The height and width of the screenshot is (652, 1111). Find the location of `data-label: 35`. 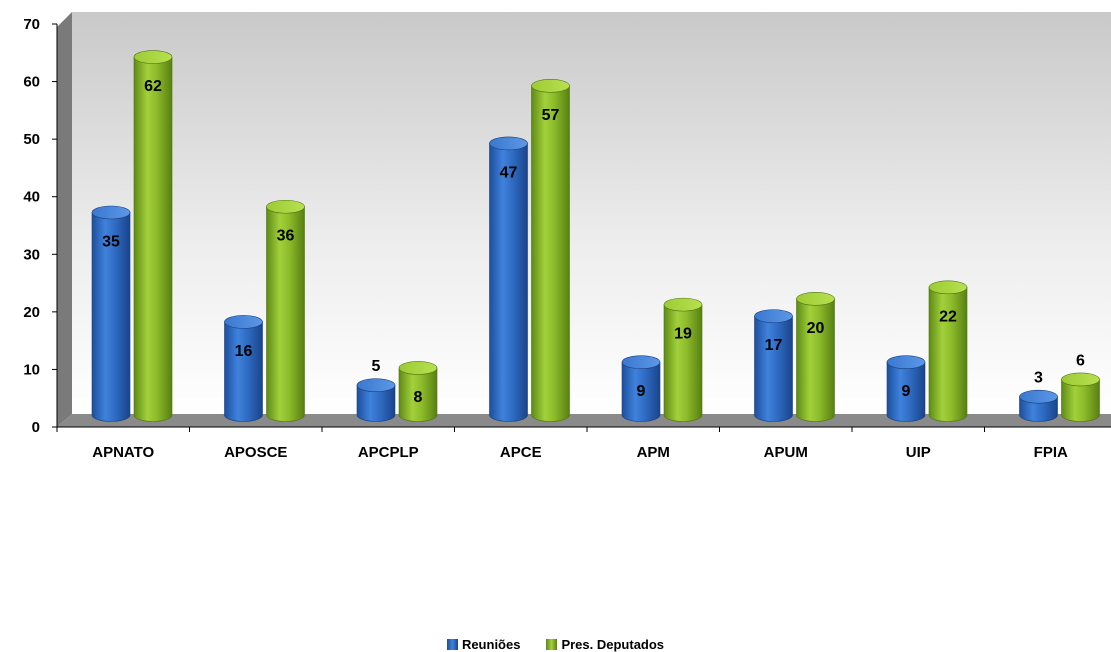

data-label: 35 is located at coordinates (111, 242).